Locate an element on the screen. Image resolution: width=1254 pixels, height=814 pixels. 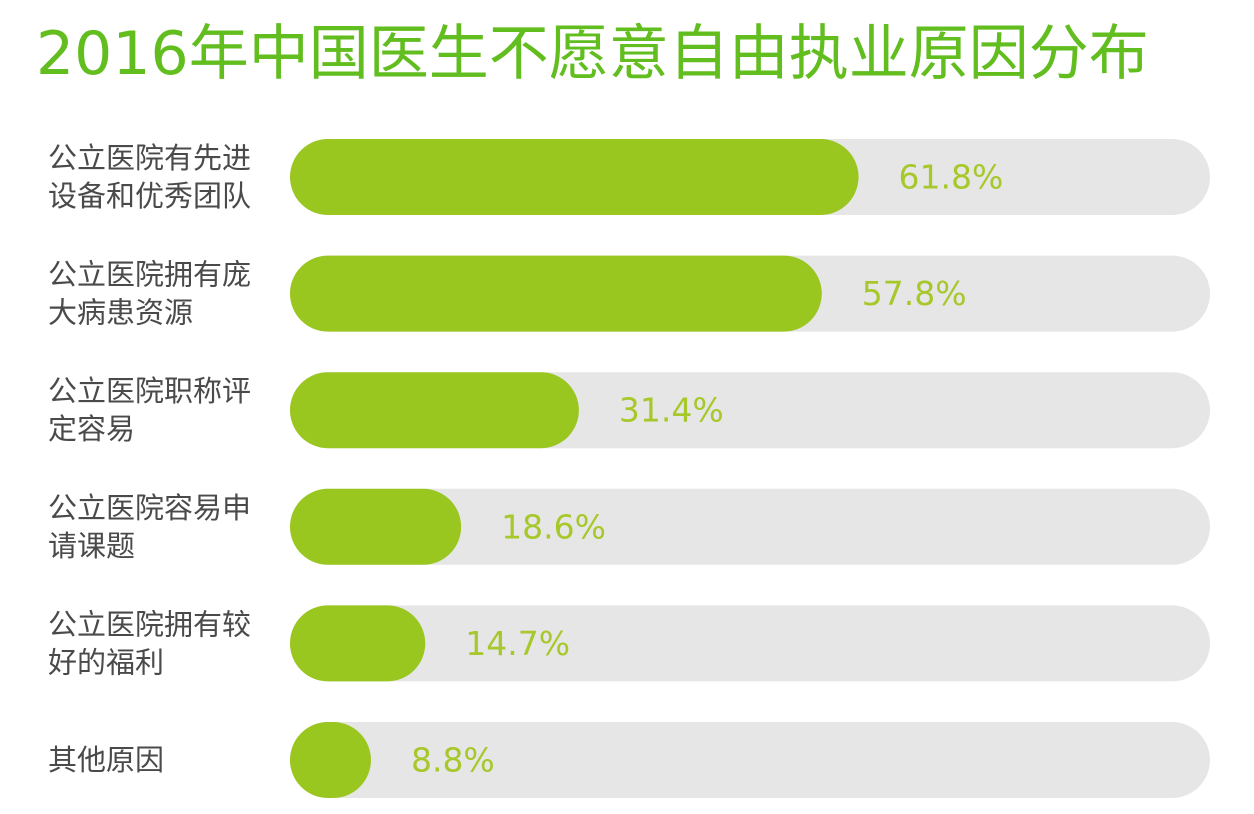
category-label: 公立医院有先进设备和优秀团队 is located at coordinates (149, 177).